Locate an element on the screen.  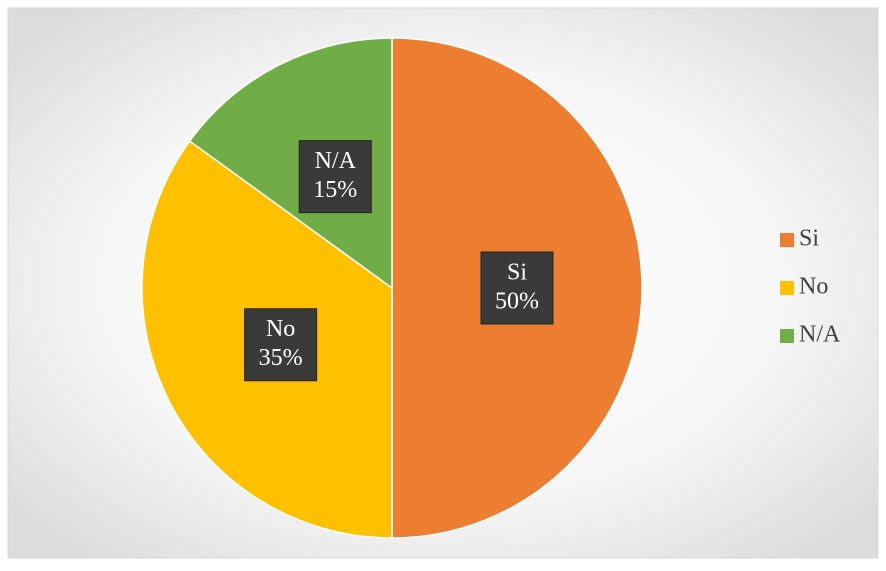
pie-slice is located at coordinates (290, 163).